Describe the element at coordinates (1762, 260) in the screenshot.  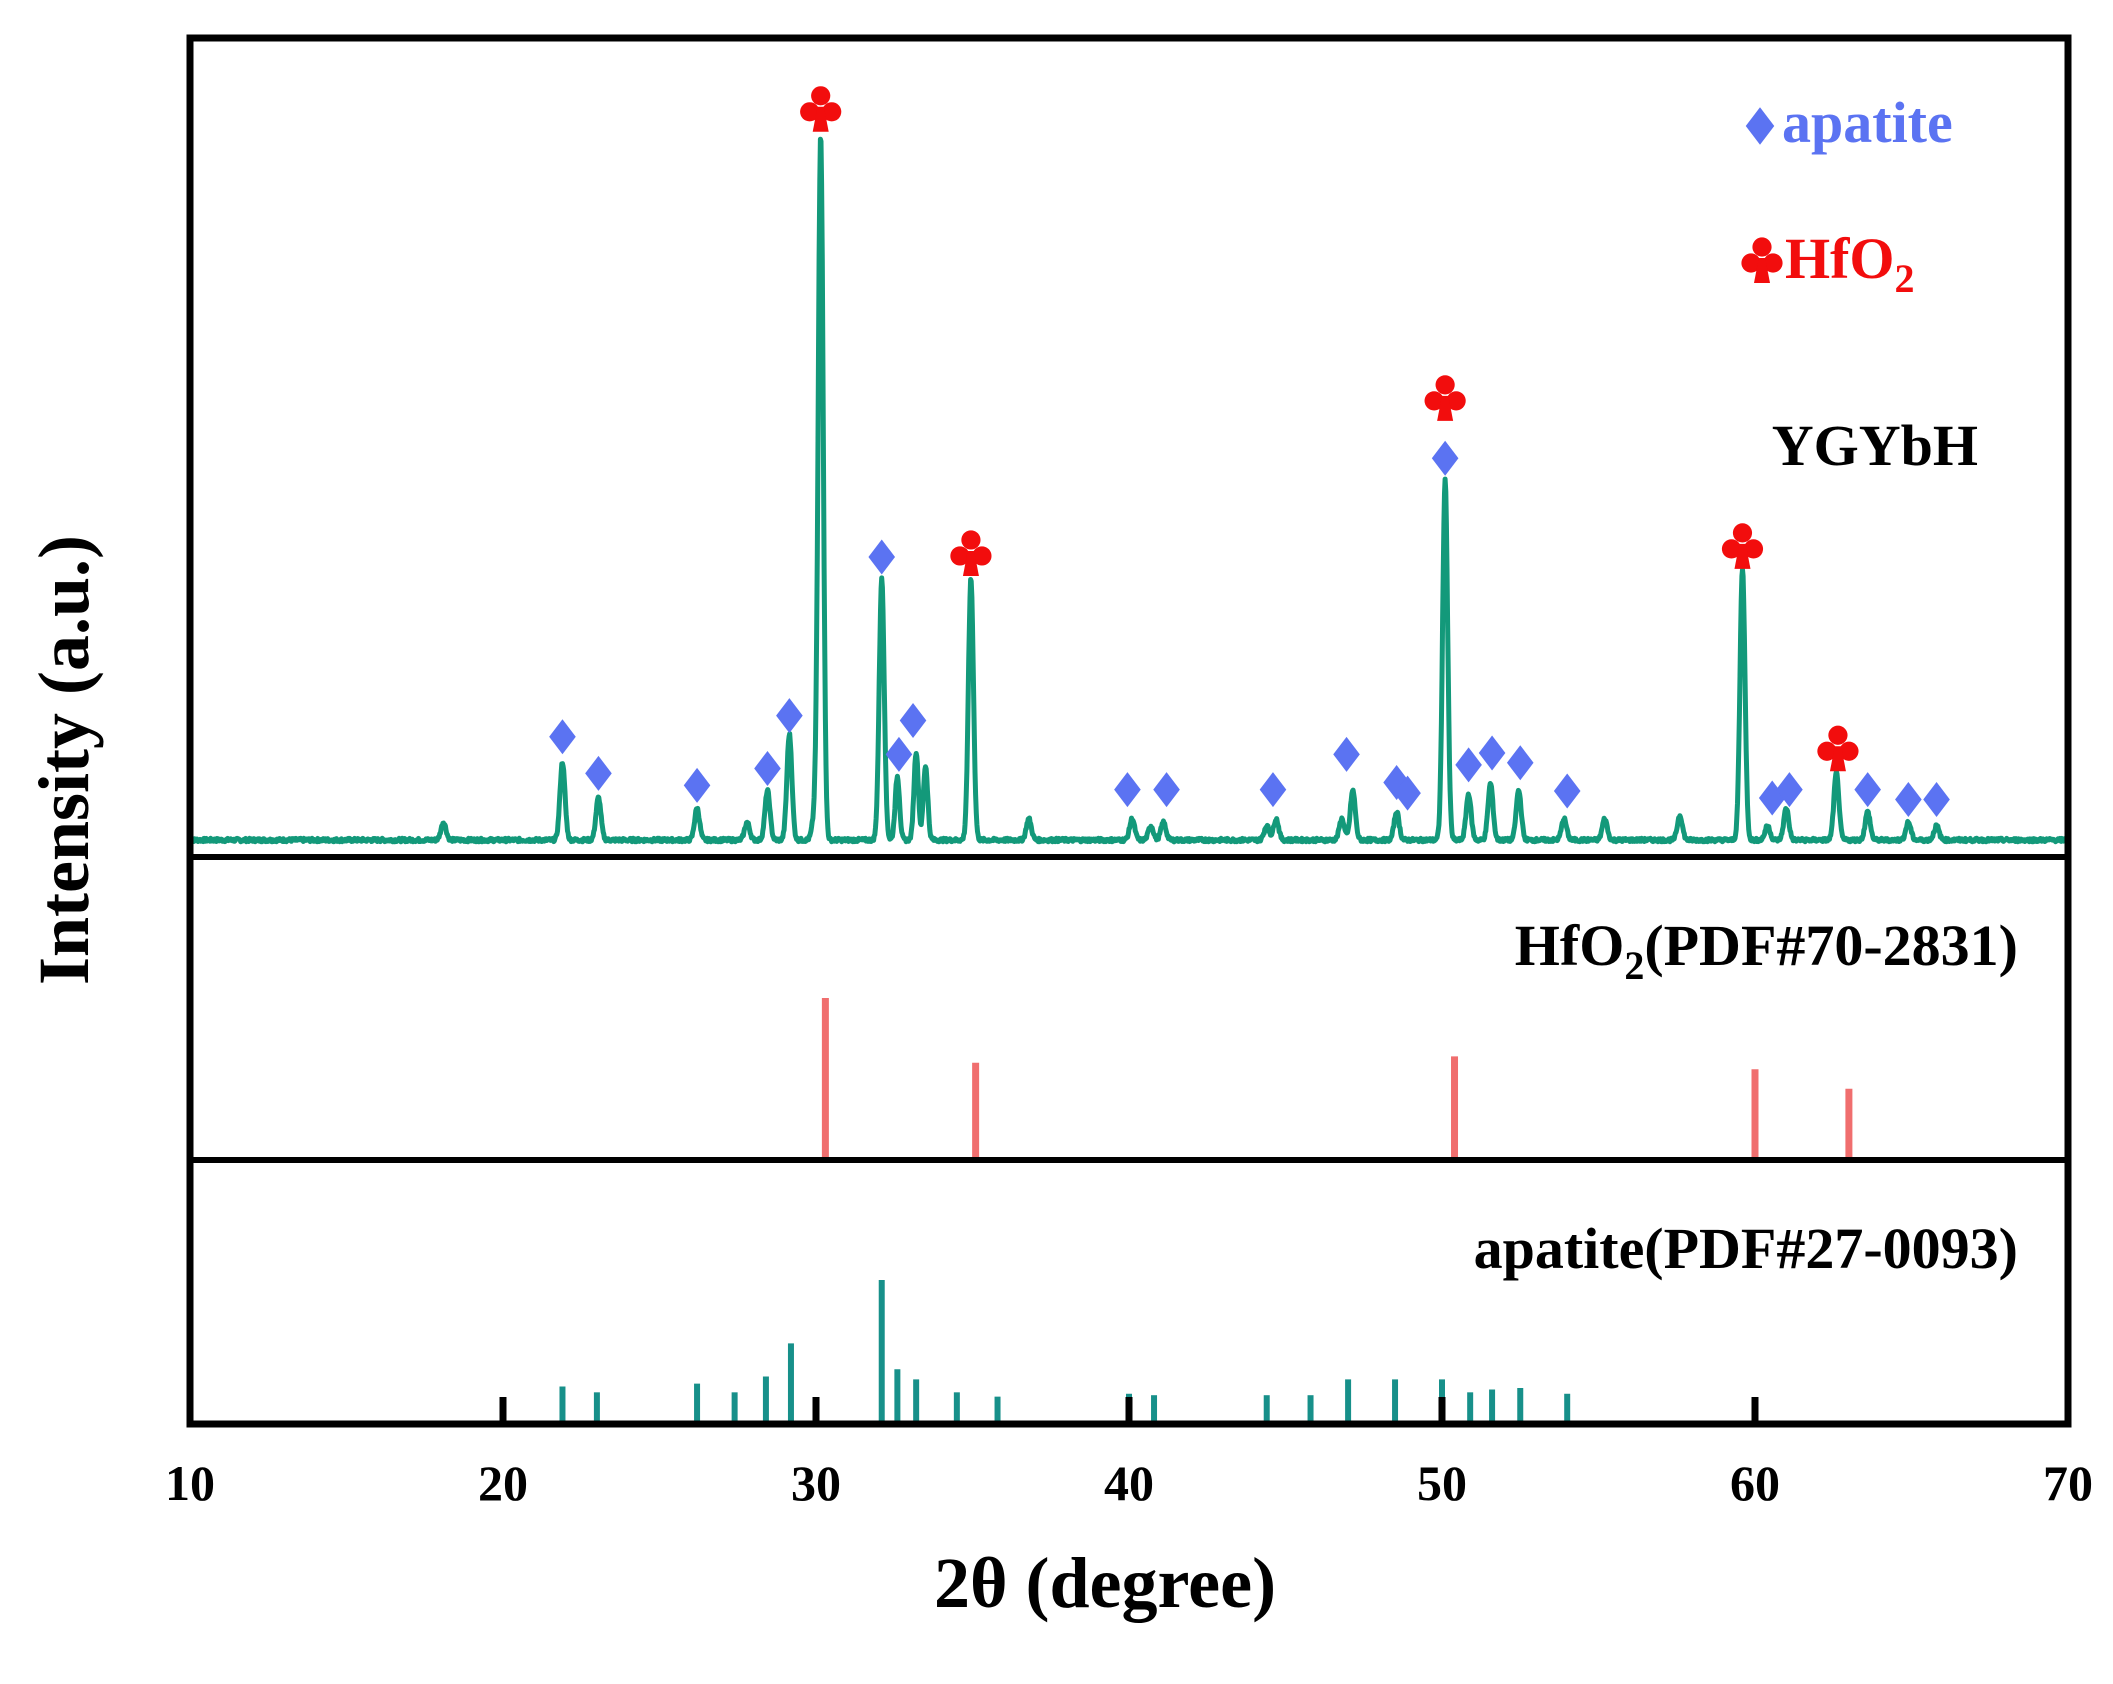
I see `club-icon` at that location.